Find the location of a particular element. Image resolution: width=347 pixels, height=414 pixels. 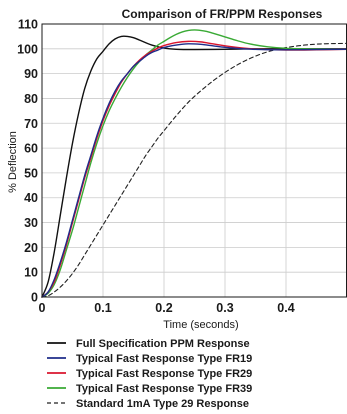

legend-label: Full Specification PPM Response is located at coordinates (163, 344).